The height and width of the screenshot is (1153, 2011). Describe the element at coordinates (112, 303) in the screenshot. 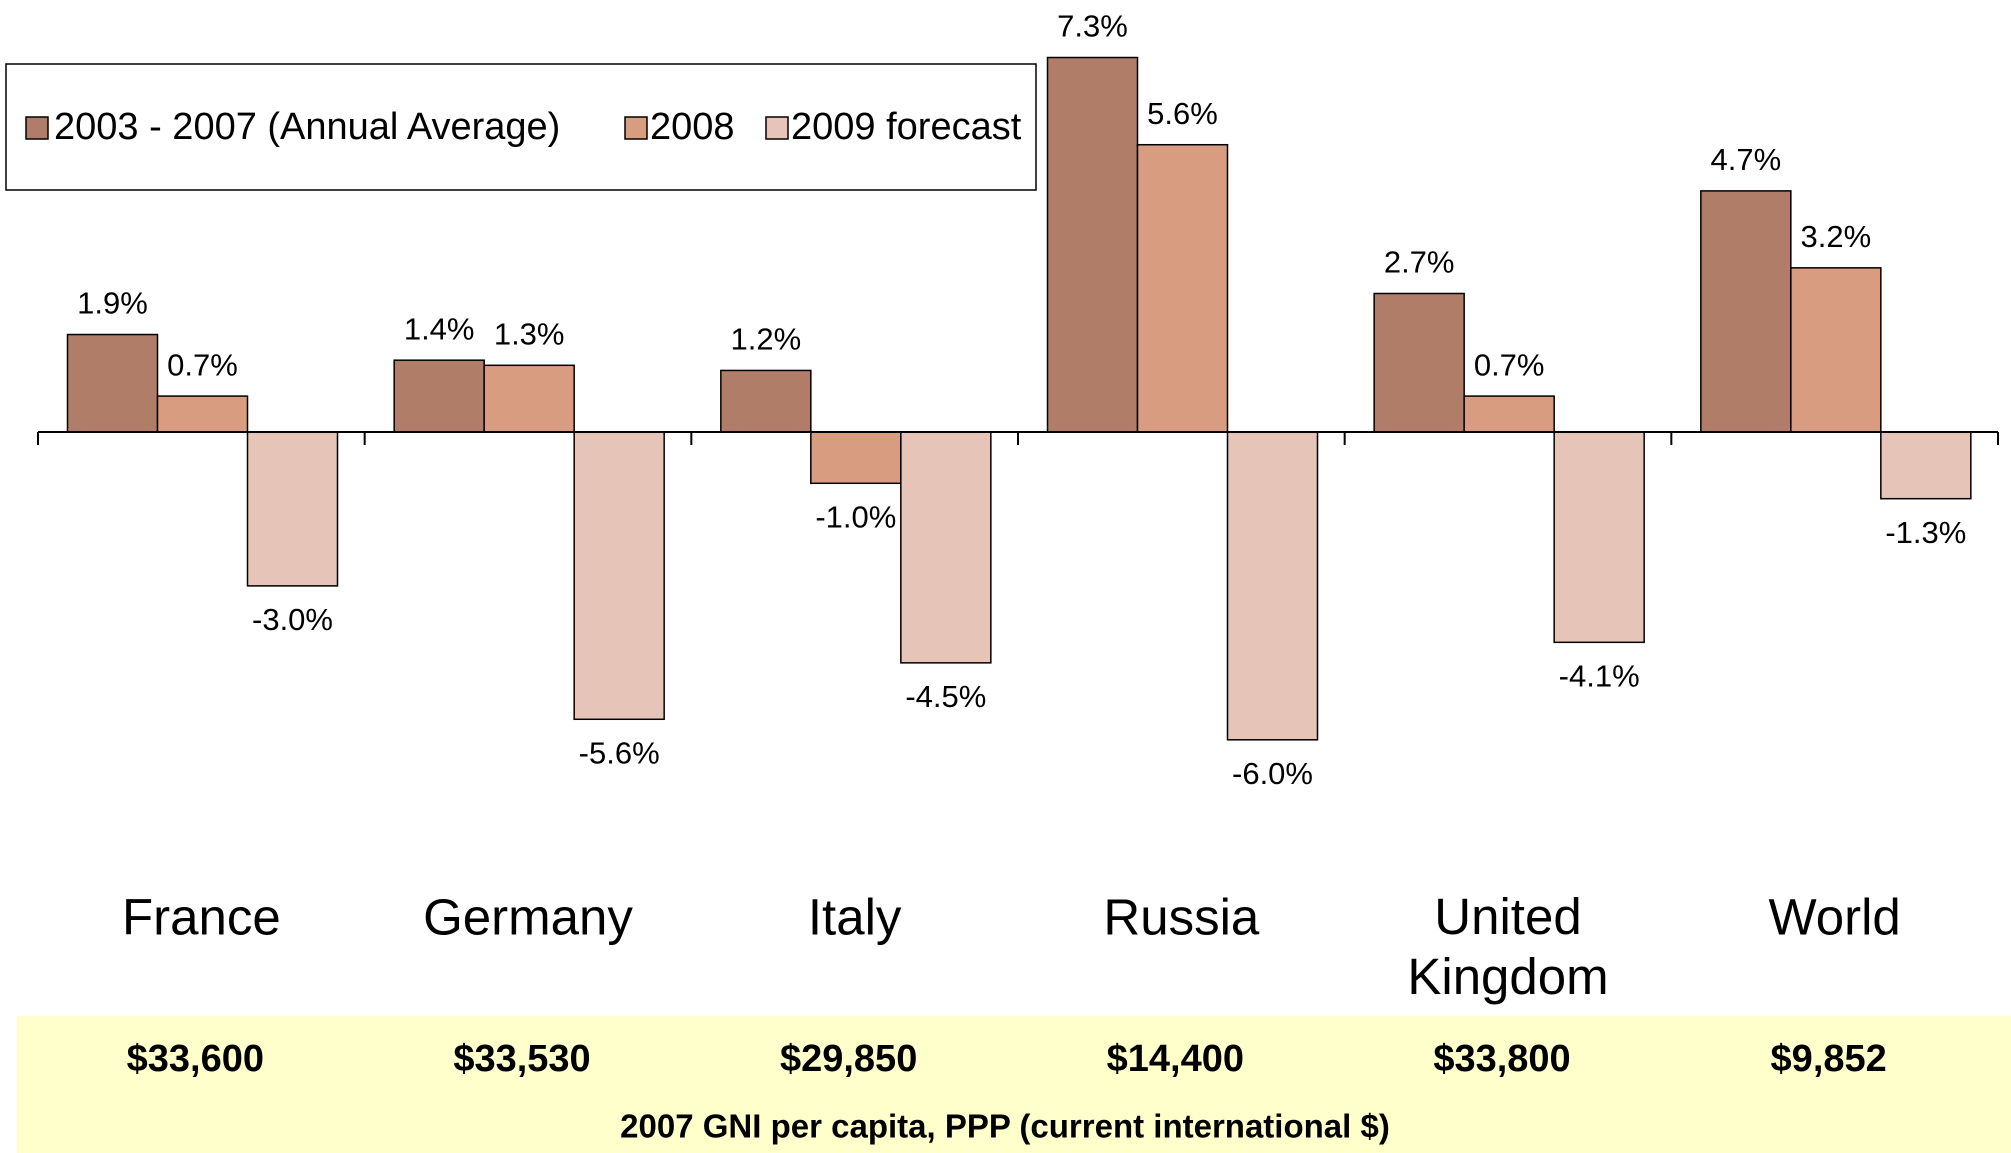

I see `value-label: 1.9%` at that location.